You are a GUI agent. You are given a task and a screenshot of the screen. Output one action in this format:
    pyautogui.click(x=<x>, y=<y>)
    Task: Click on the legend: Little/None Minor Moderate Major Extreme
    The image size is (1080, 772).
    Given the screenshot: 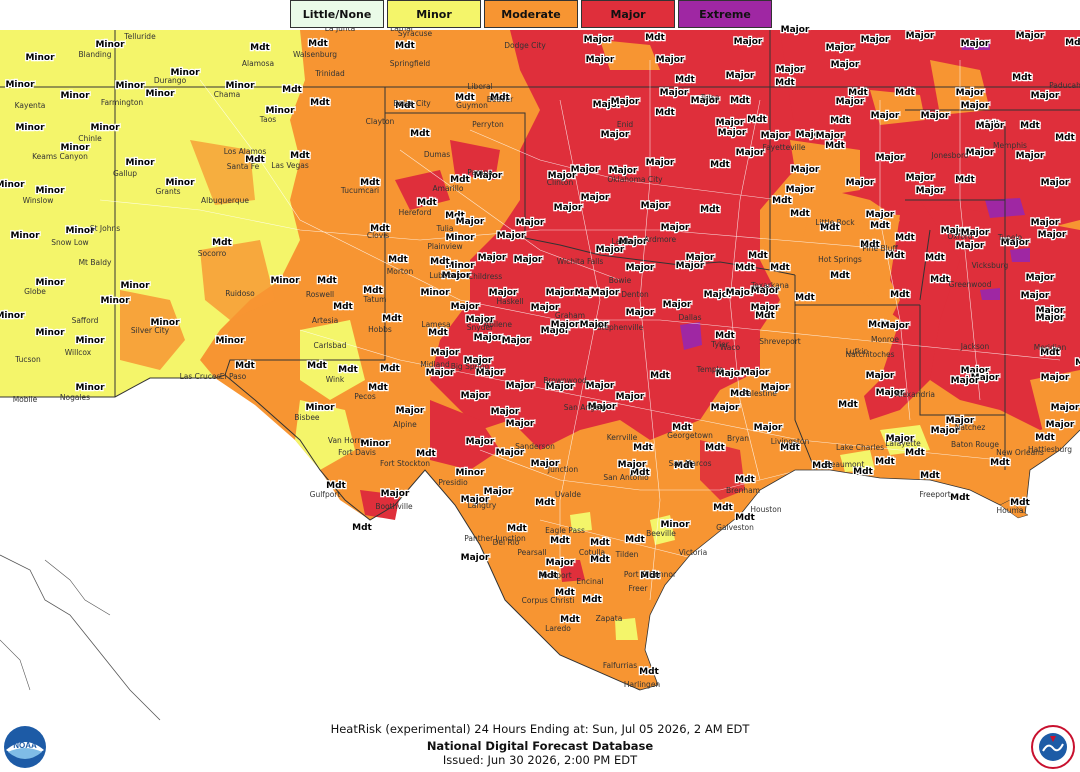 What is the action you would take?
    pyautogui.click(x=531, y=14)
    